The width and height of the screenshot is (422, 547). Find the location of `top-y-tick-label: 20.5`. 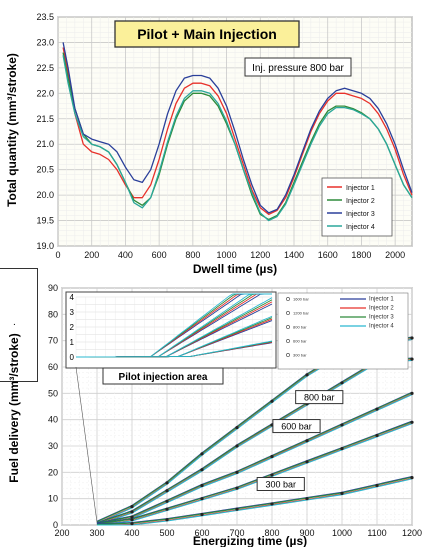

top-y-tick-label: 20.5 is located at coordinates (45, 170).